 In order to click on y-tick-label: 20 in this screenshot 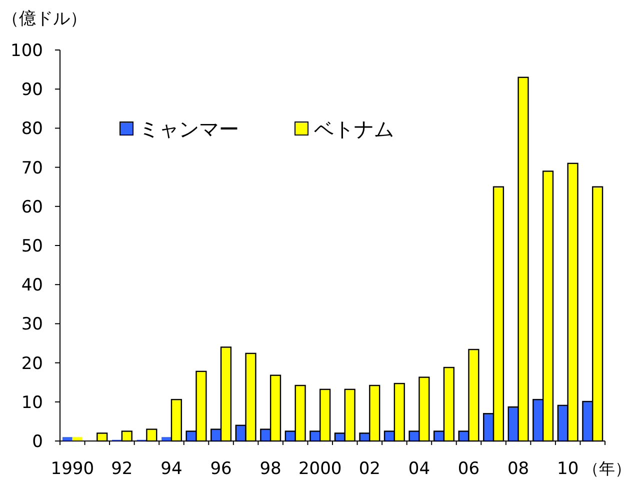, I will do `click(32, 364)`.